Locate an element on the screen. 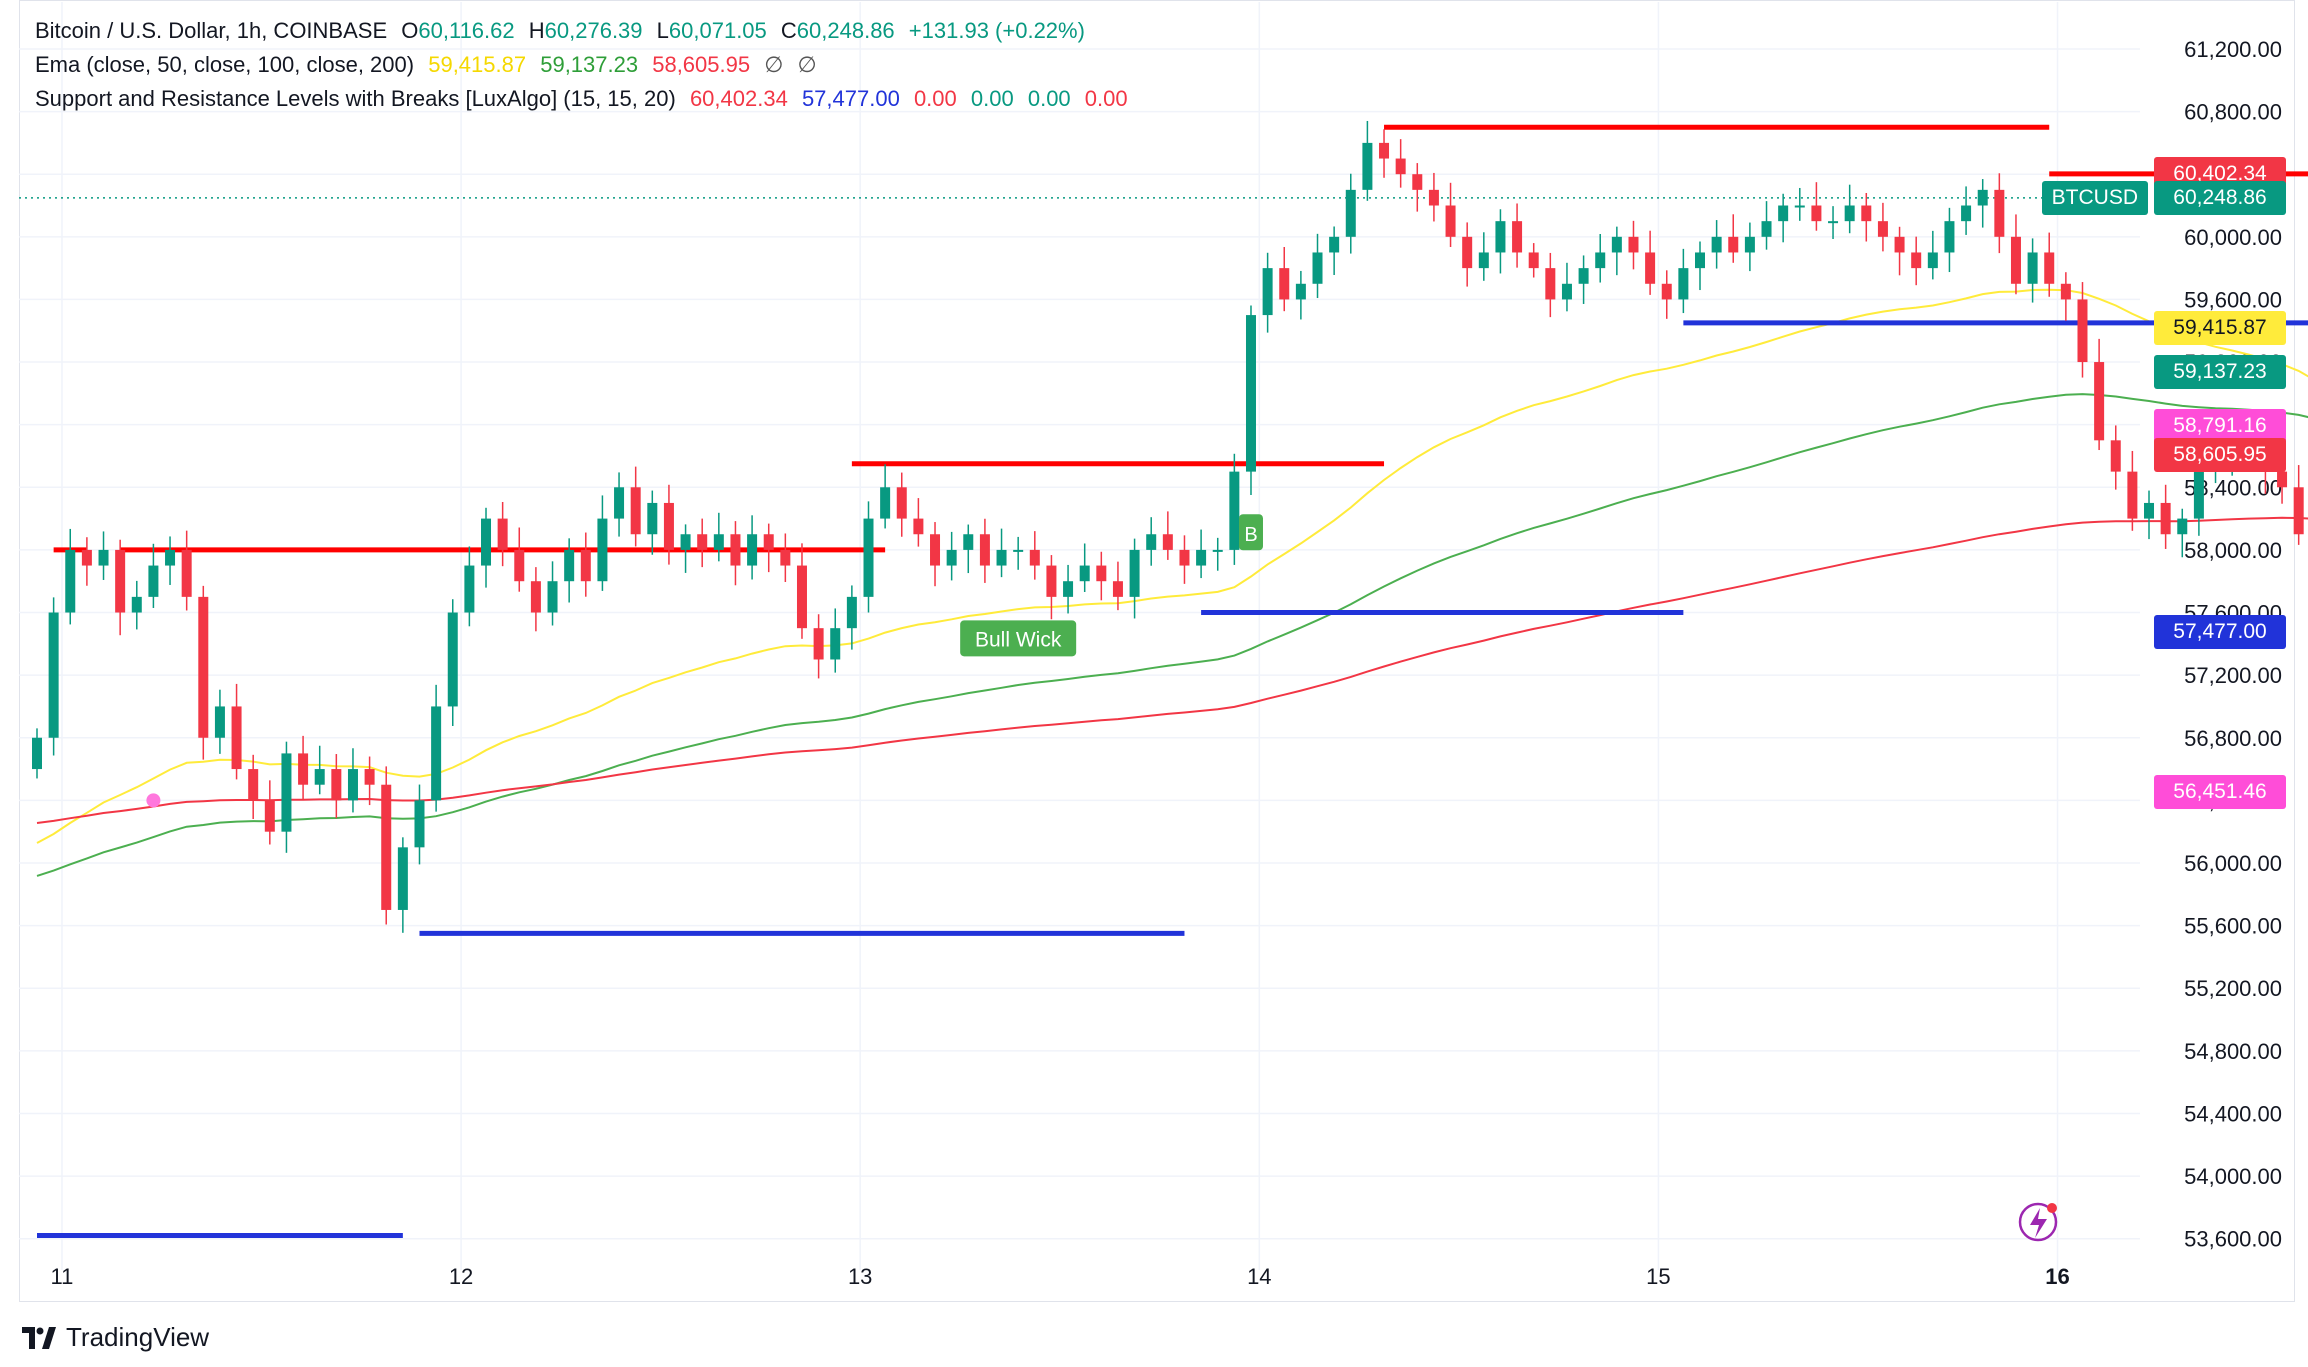 The height and width of the screenshot is (1367, 2308). price-tag: 57,477.00 is located at coordinates (2220, 631).